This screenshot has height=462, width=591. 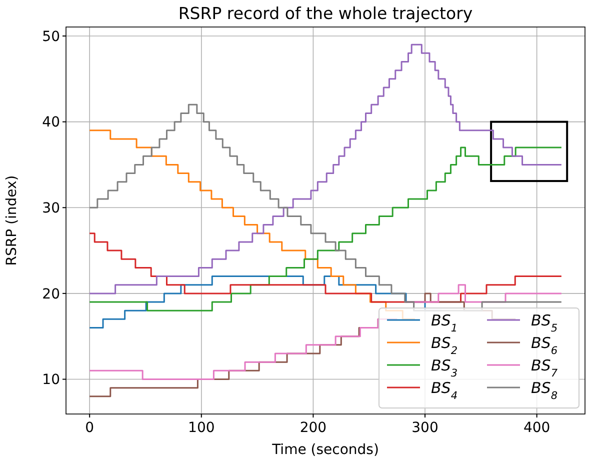 What do you see at coordinates (51, 208) in the screenshot?
I see `y-tick-label: 30` at bounding box center [51, 208].